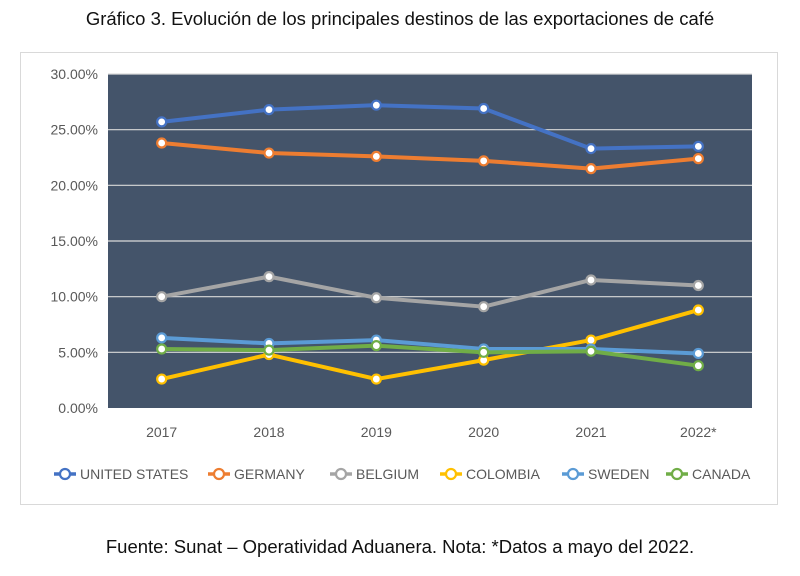 Image resolution: width=800 pixels, height=576 pixels. I want to click on y-tick-label: 15.00%, so click(74, 241).